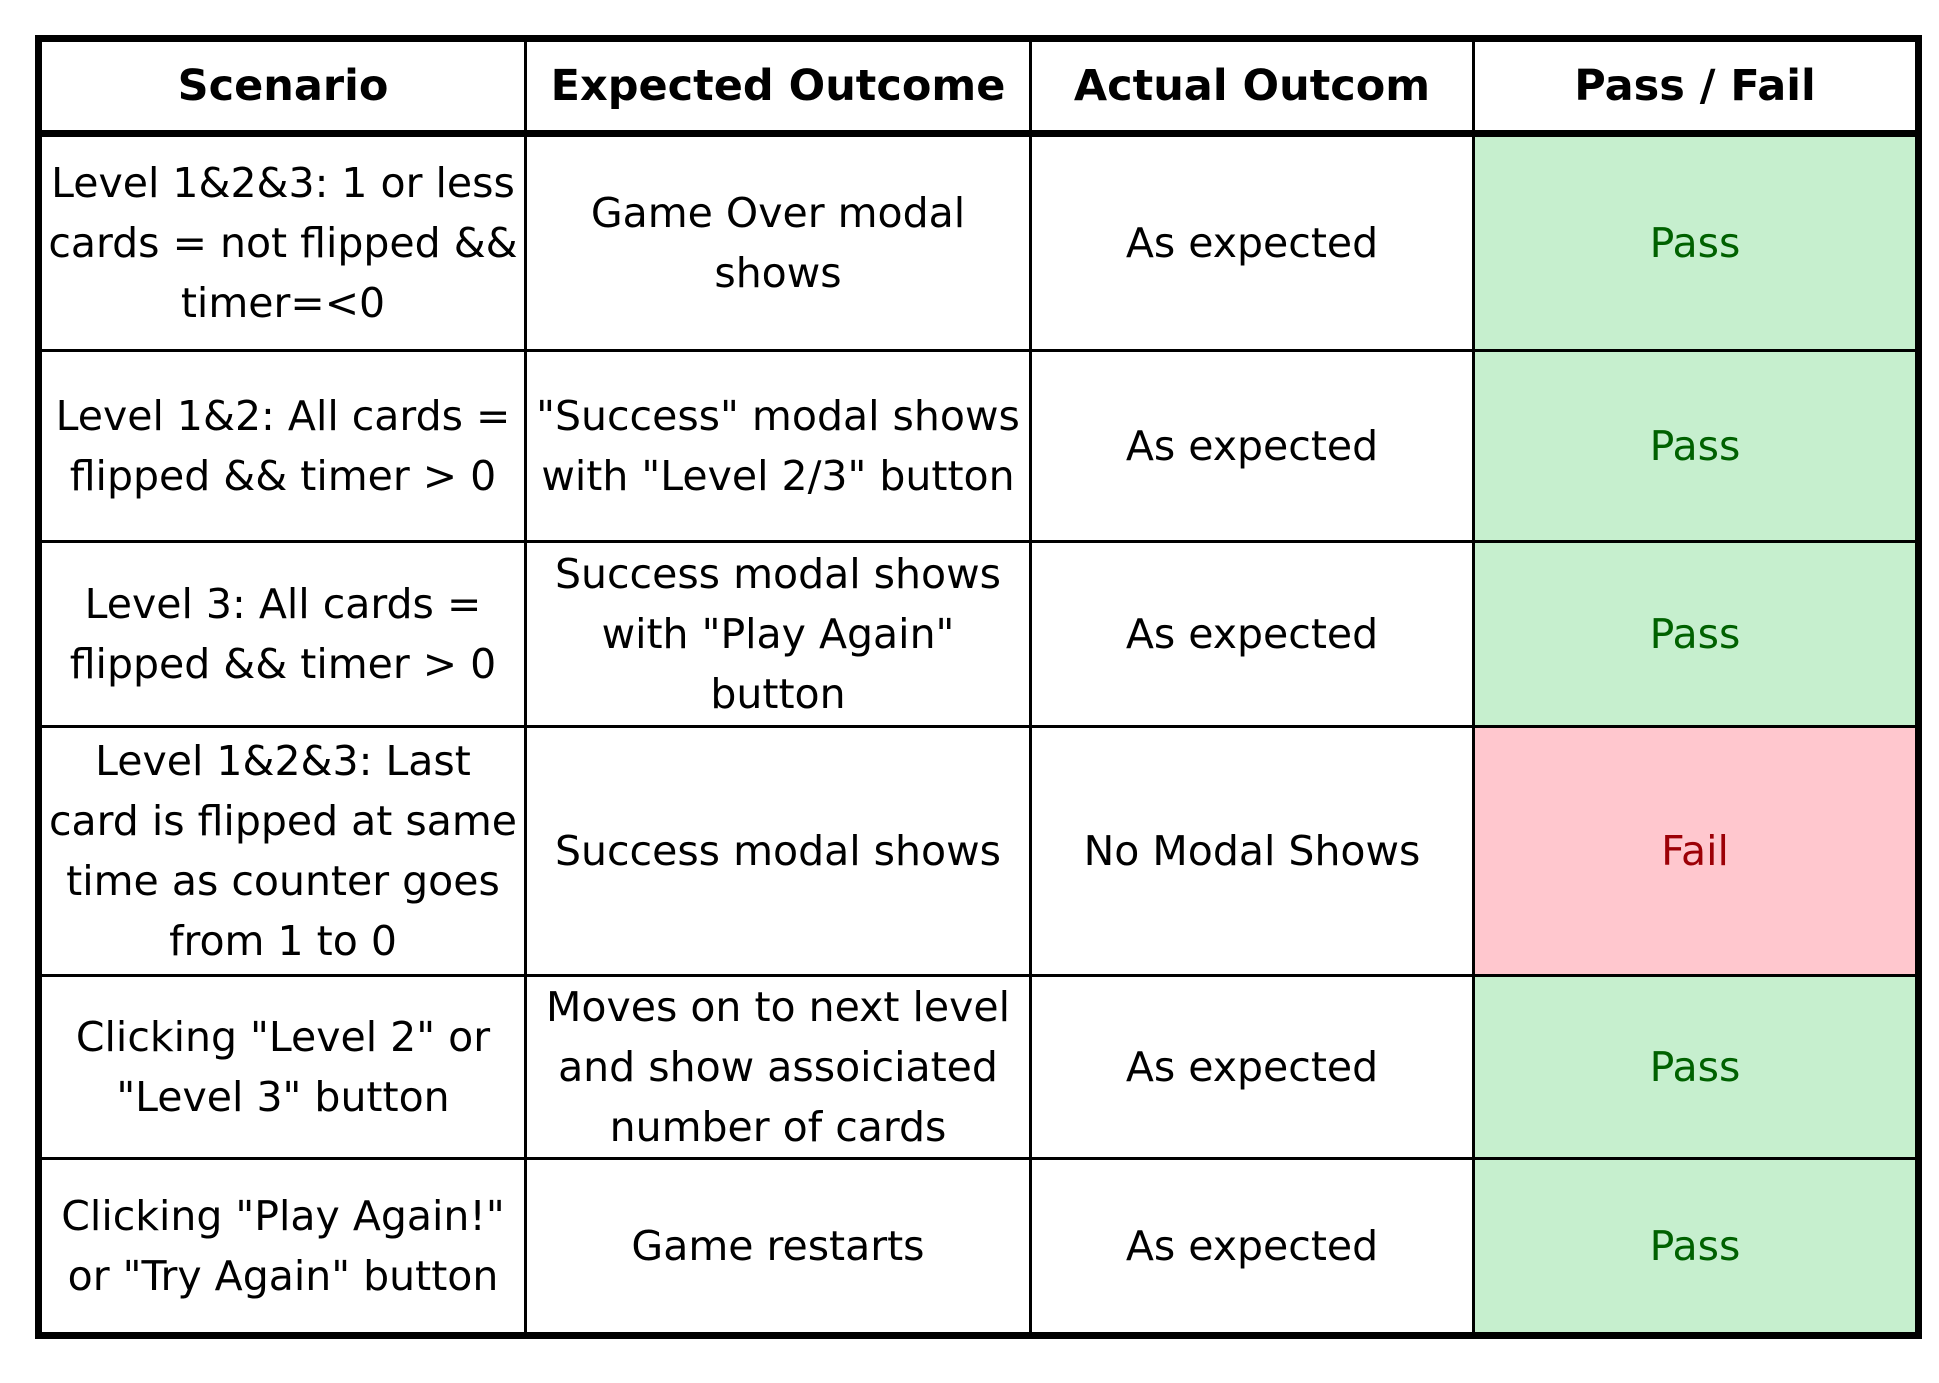 The width and height of the screenshot is (1939, 1383). Describe the element at coordinates (1696, 851) in the screenshot. I see `result-cell: Fail` at that location.